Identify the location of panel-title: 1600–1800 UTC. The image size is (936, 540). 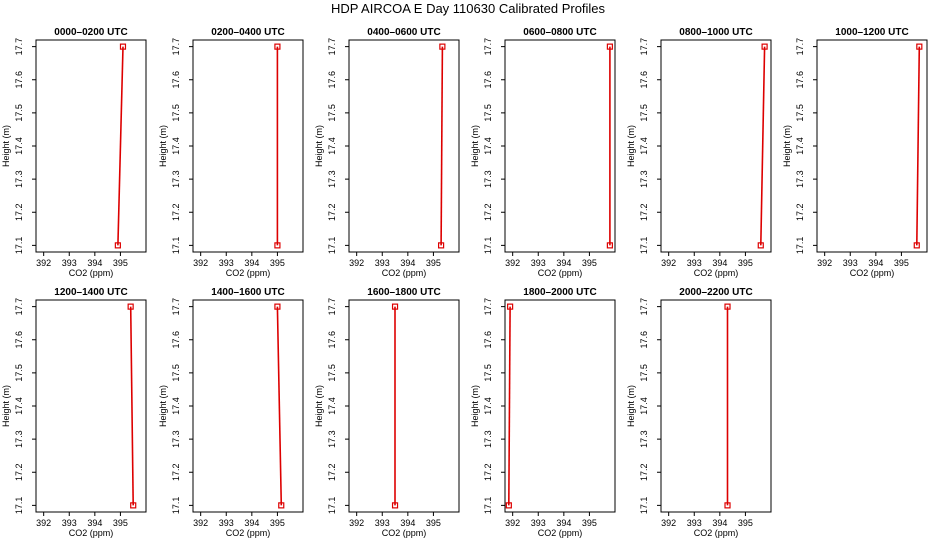
(403, 292).